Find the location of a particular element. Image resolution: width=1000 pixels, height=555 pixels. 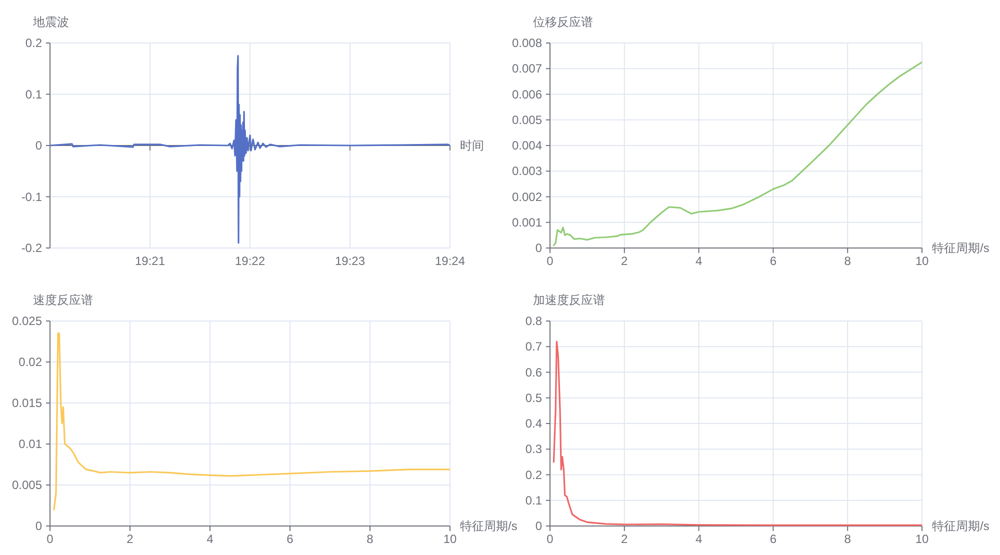

y-axis-title: 速度反应谱 is located at coordinates (63, 300).